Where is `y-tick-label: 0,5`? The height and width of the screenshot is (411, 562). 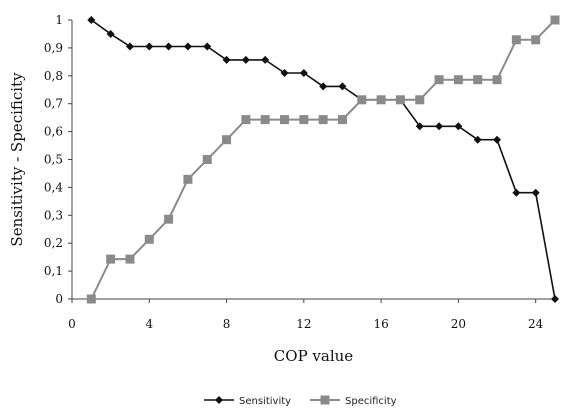
y-tick-label: 0,5 is located at coordinates (53, 160).